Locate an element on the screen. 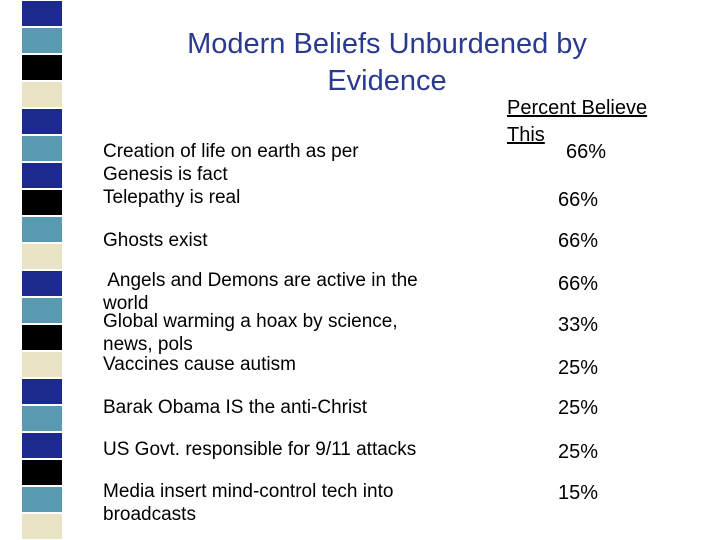 The height and width of the screenshot is (540, 720). belief: Telepathy is real is located at coordinates (172, 197).